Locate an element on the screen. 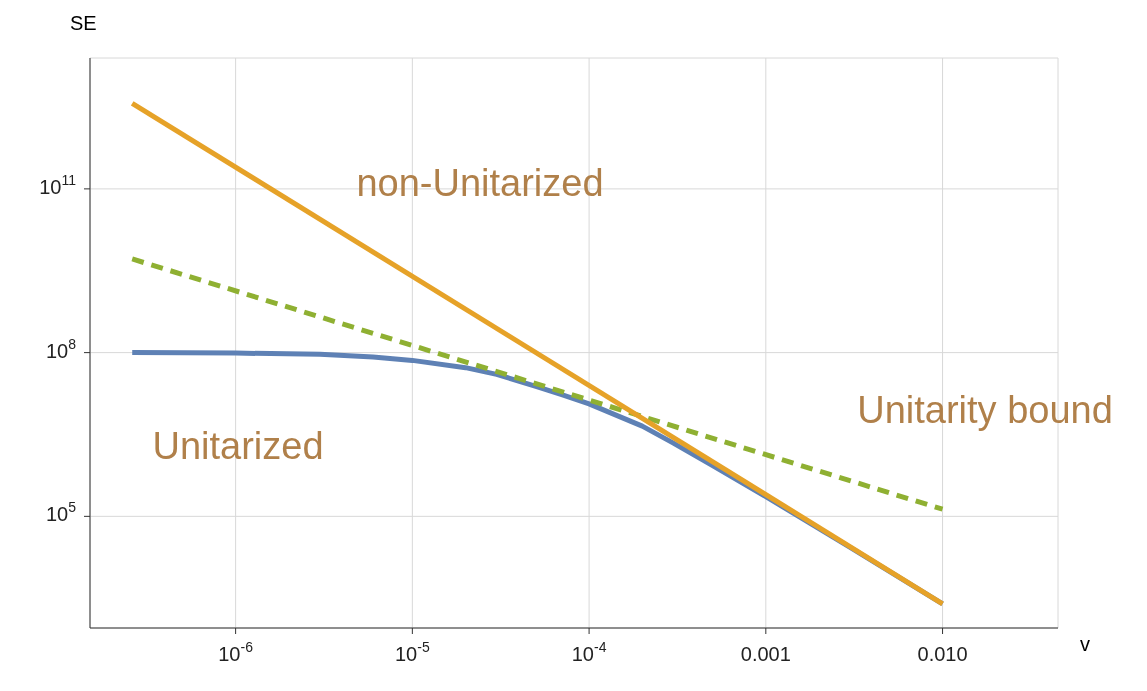  x-axis-title: v is located at coordinates (1085, 644).